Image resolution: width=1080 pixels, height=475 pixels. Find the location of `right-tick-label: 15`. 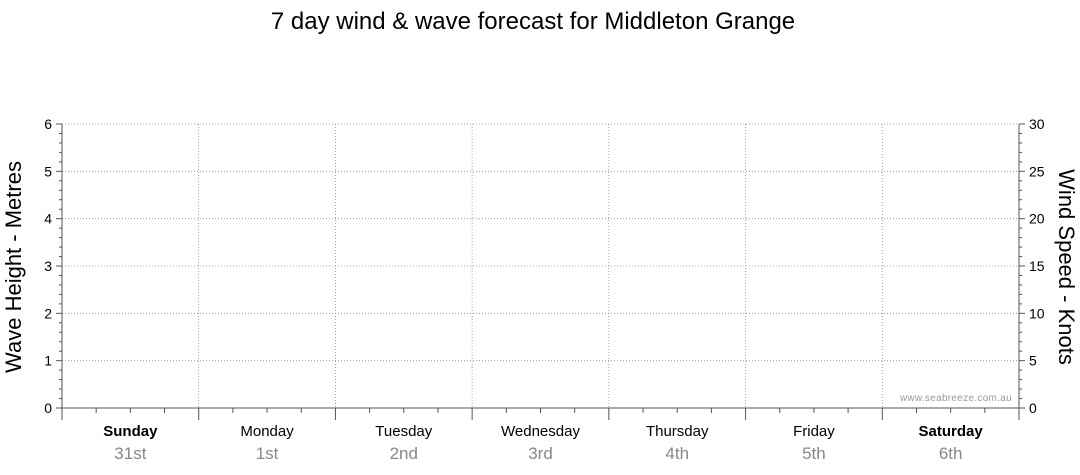

right-tick-label: 15 is located at coordinates (1037, 266).